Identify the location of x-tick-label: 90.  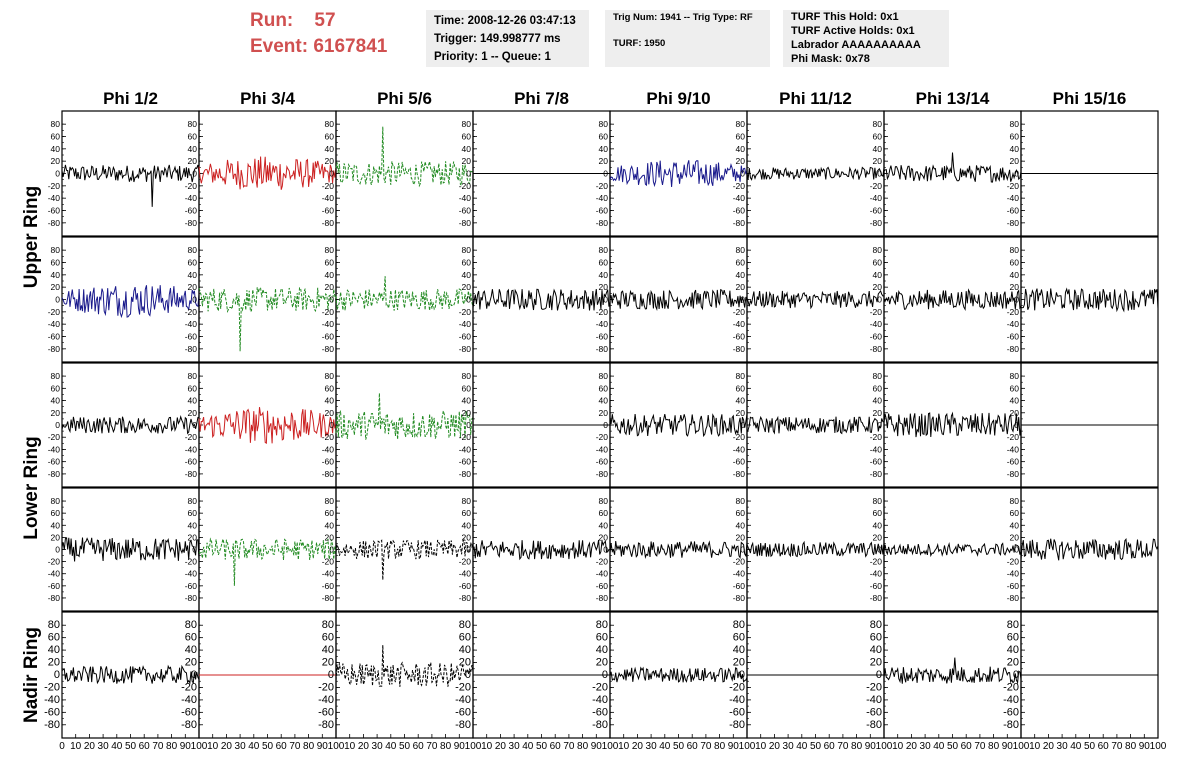
(460, 746).